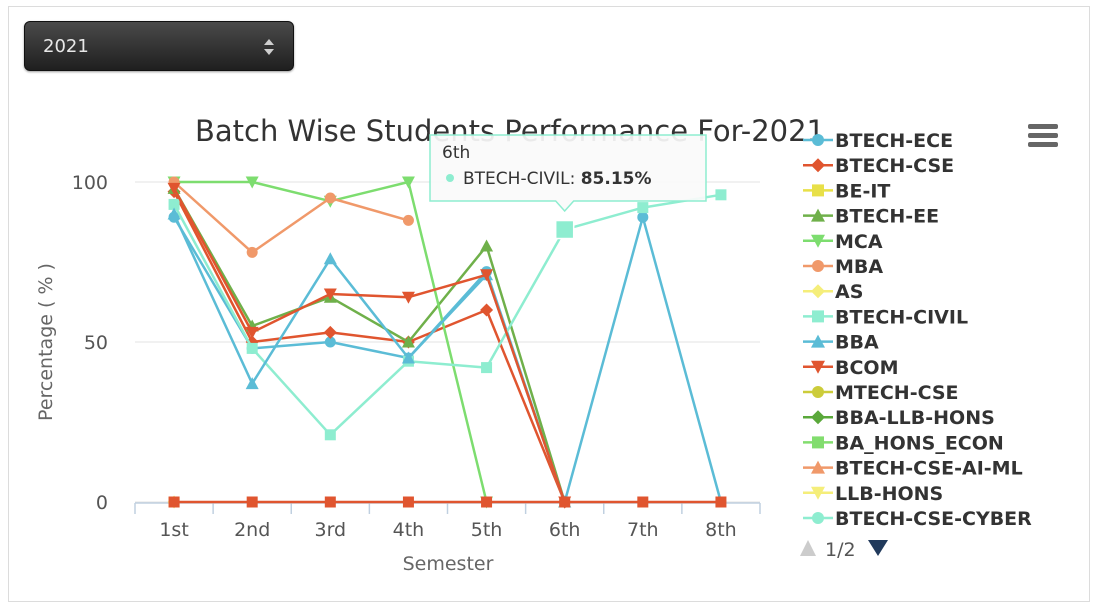 The width and height of the screenshot is (1105, 610). I want to click on legend-item: BTECH-CSE-CYBER, so click(917, 519).